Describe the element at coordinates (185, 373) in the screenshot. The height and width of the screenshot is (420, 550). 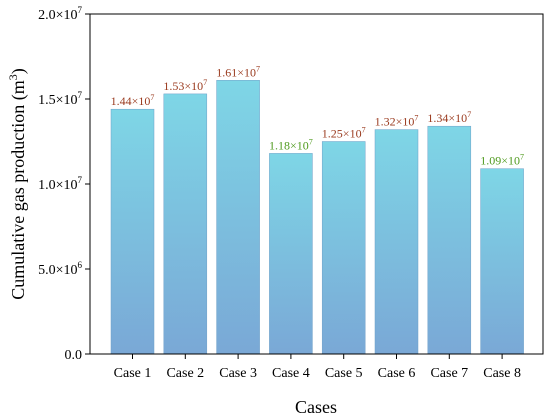
I see `x-tick-label: Case 2` at that location.